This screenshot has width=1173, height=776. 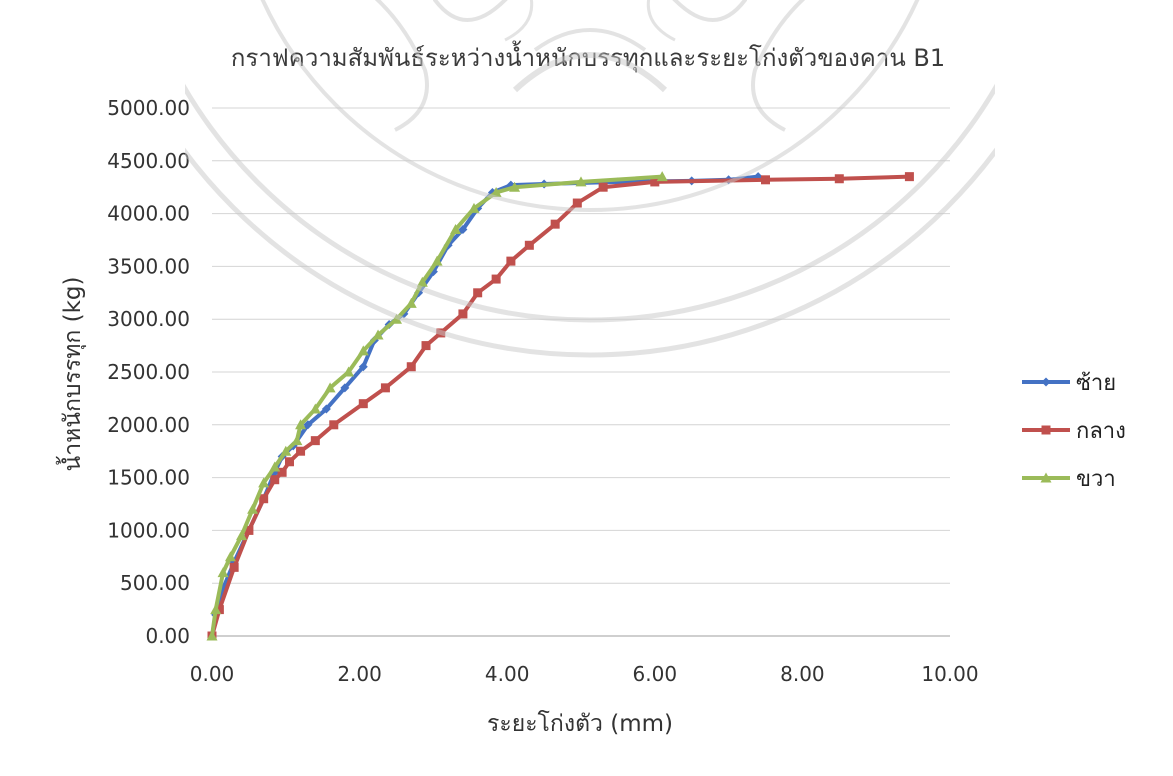 What do you see at coordinates (1096, 479) in the screenshot?
I see `legend-label: ขวา` at bounding box center [1096, 479].